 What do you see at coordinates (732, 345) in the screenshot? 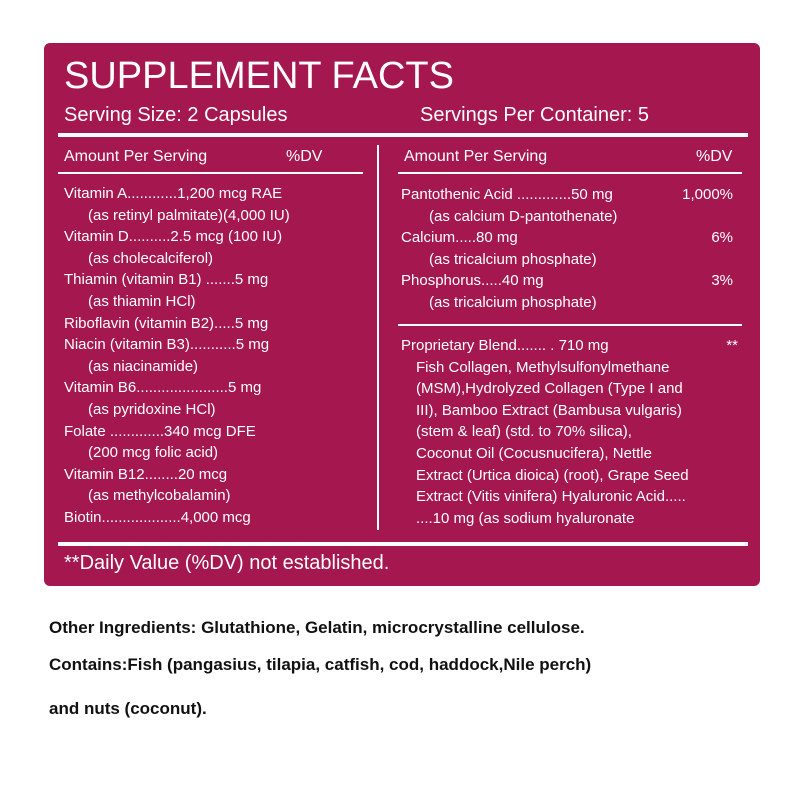
I see `blend-dv: **` at bounding box center [732, 345].